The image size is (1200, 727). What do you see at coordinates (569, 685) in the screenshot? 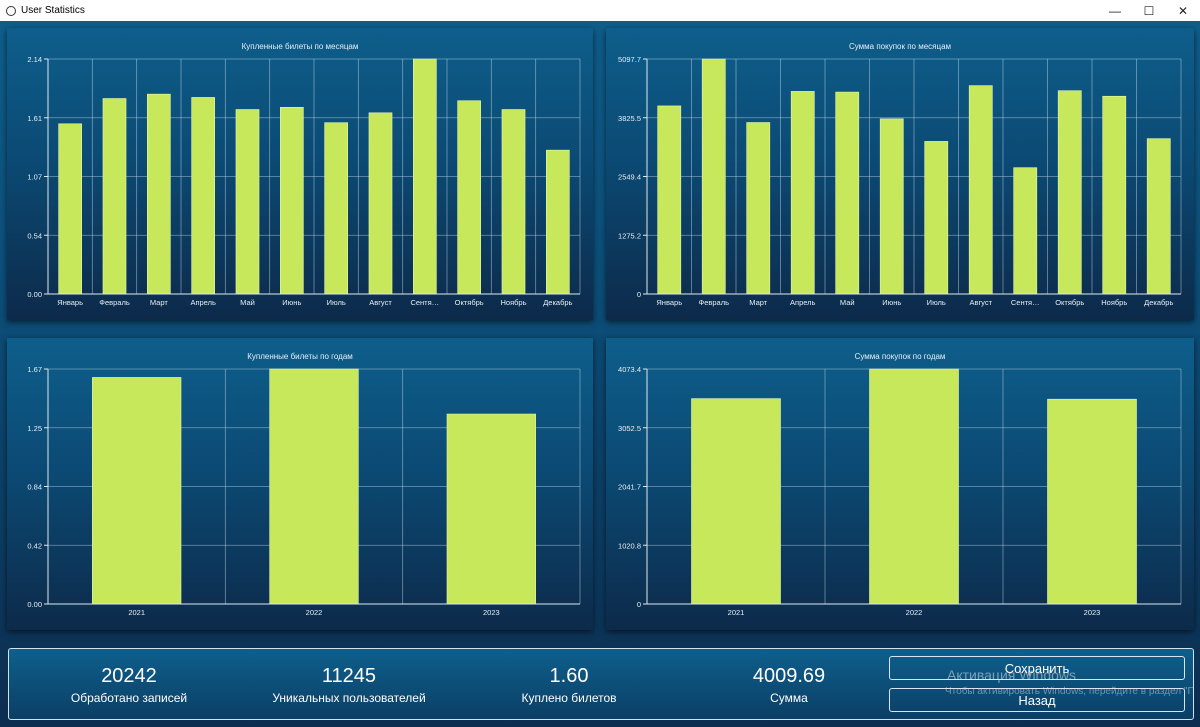
I see `stat-tickets: 1.60 Куплено билетов` at bounding box center [569, 685].